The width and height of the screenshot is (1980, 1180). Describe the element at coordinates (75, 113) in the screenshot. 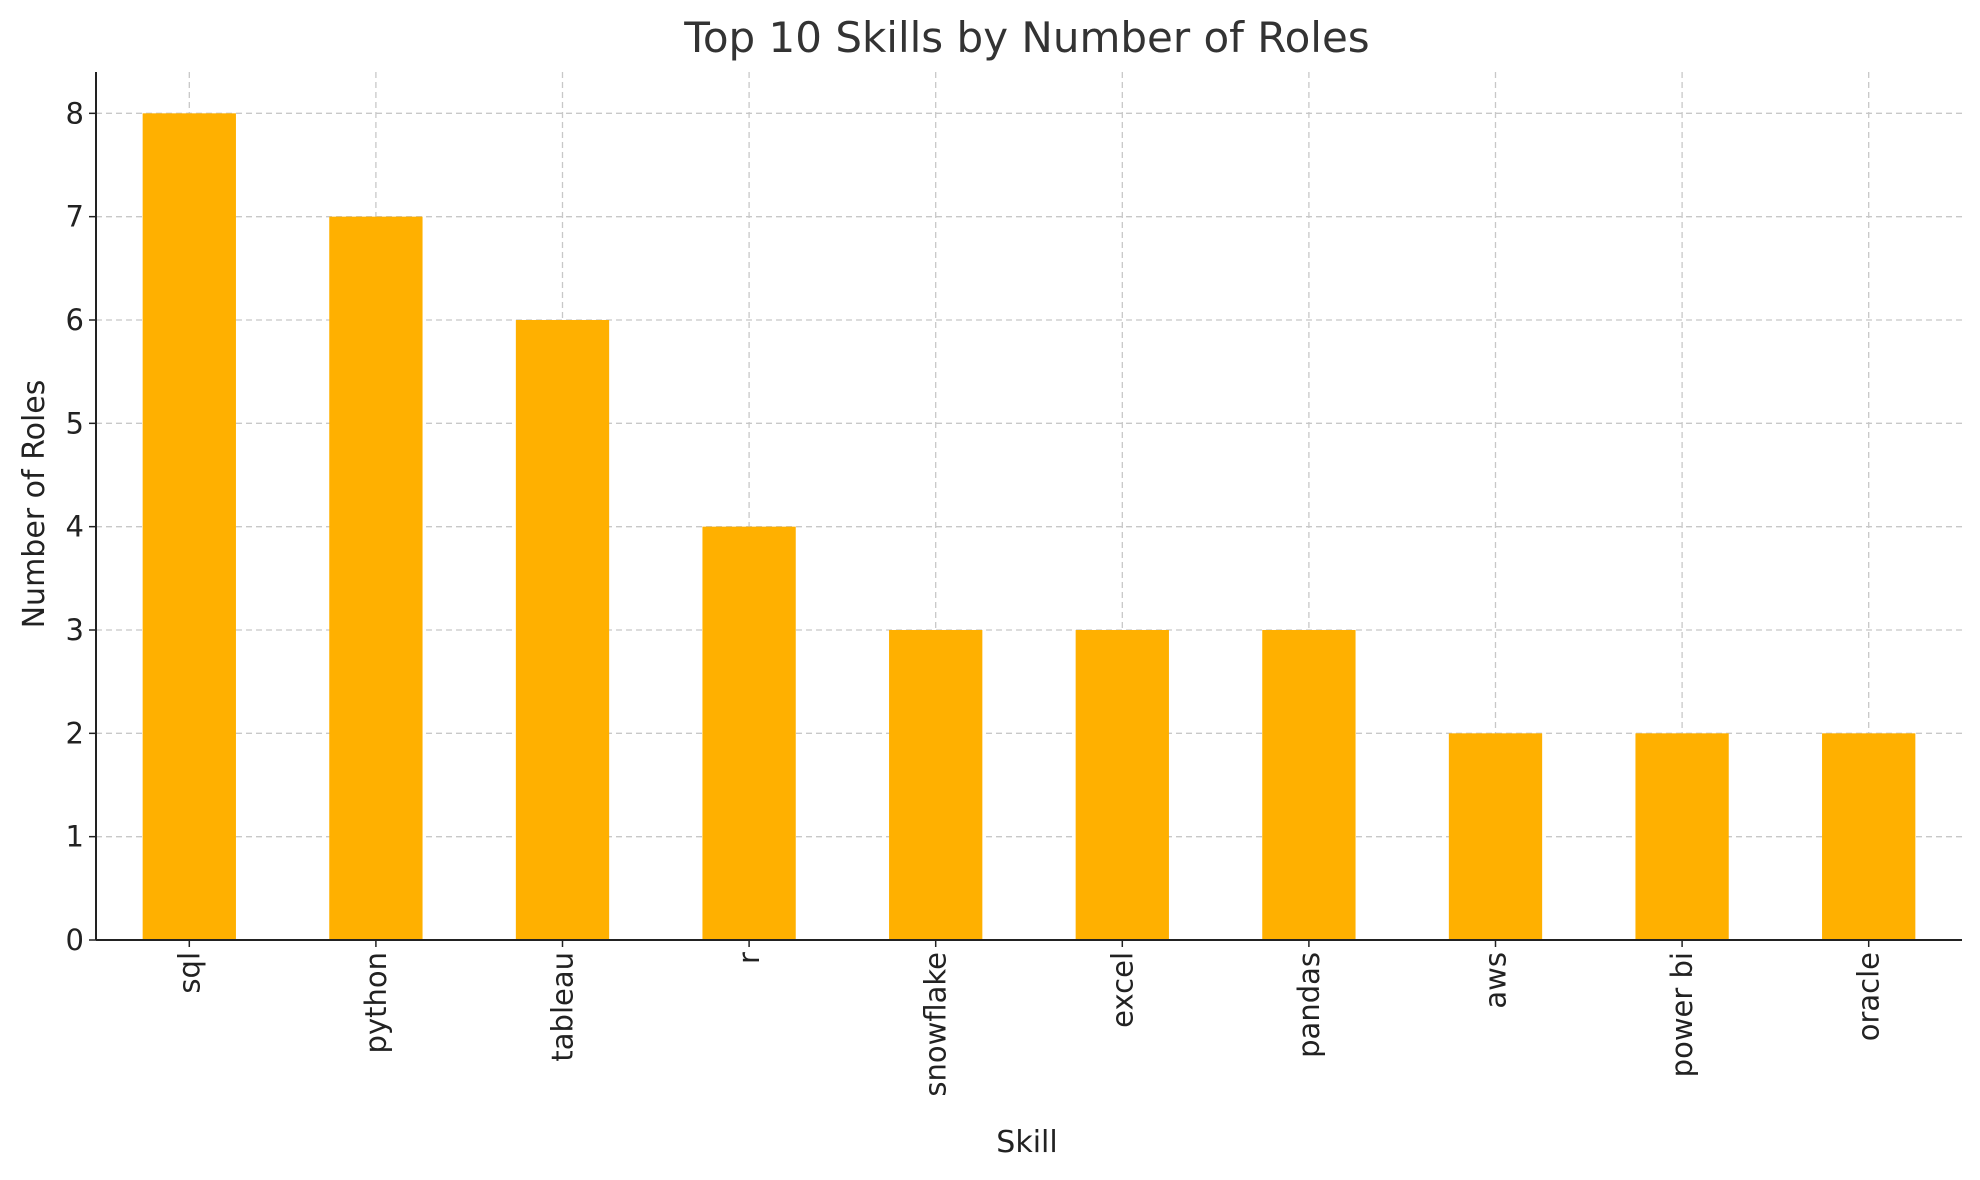

I see `y-tick-label-8: 8` at that location.